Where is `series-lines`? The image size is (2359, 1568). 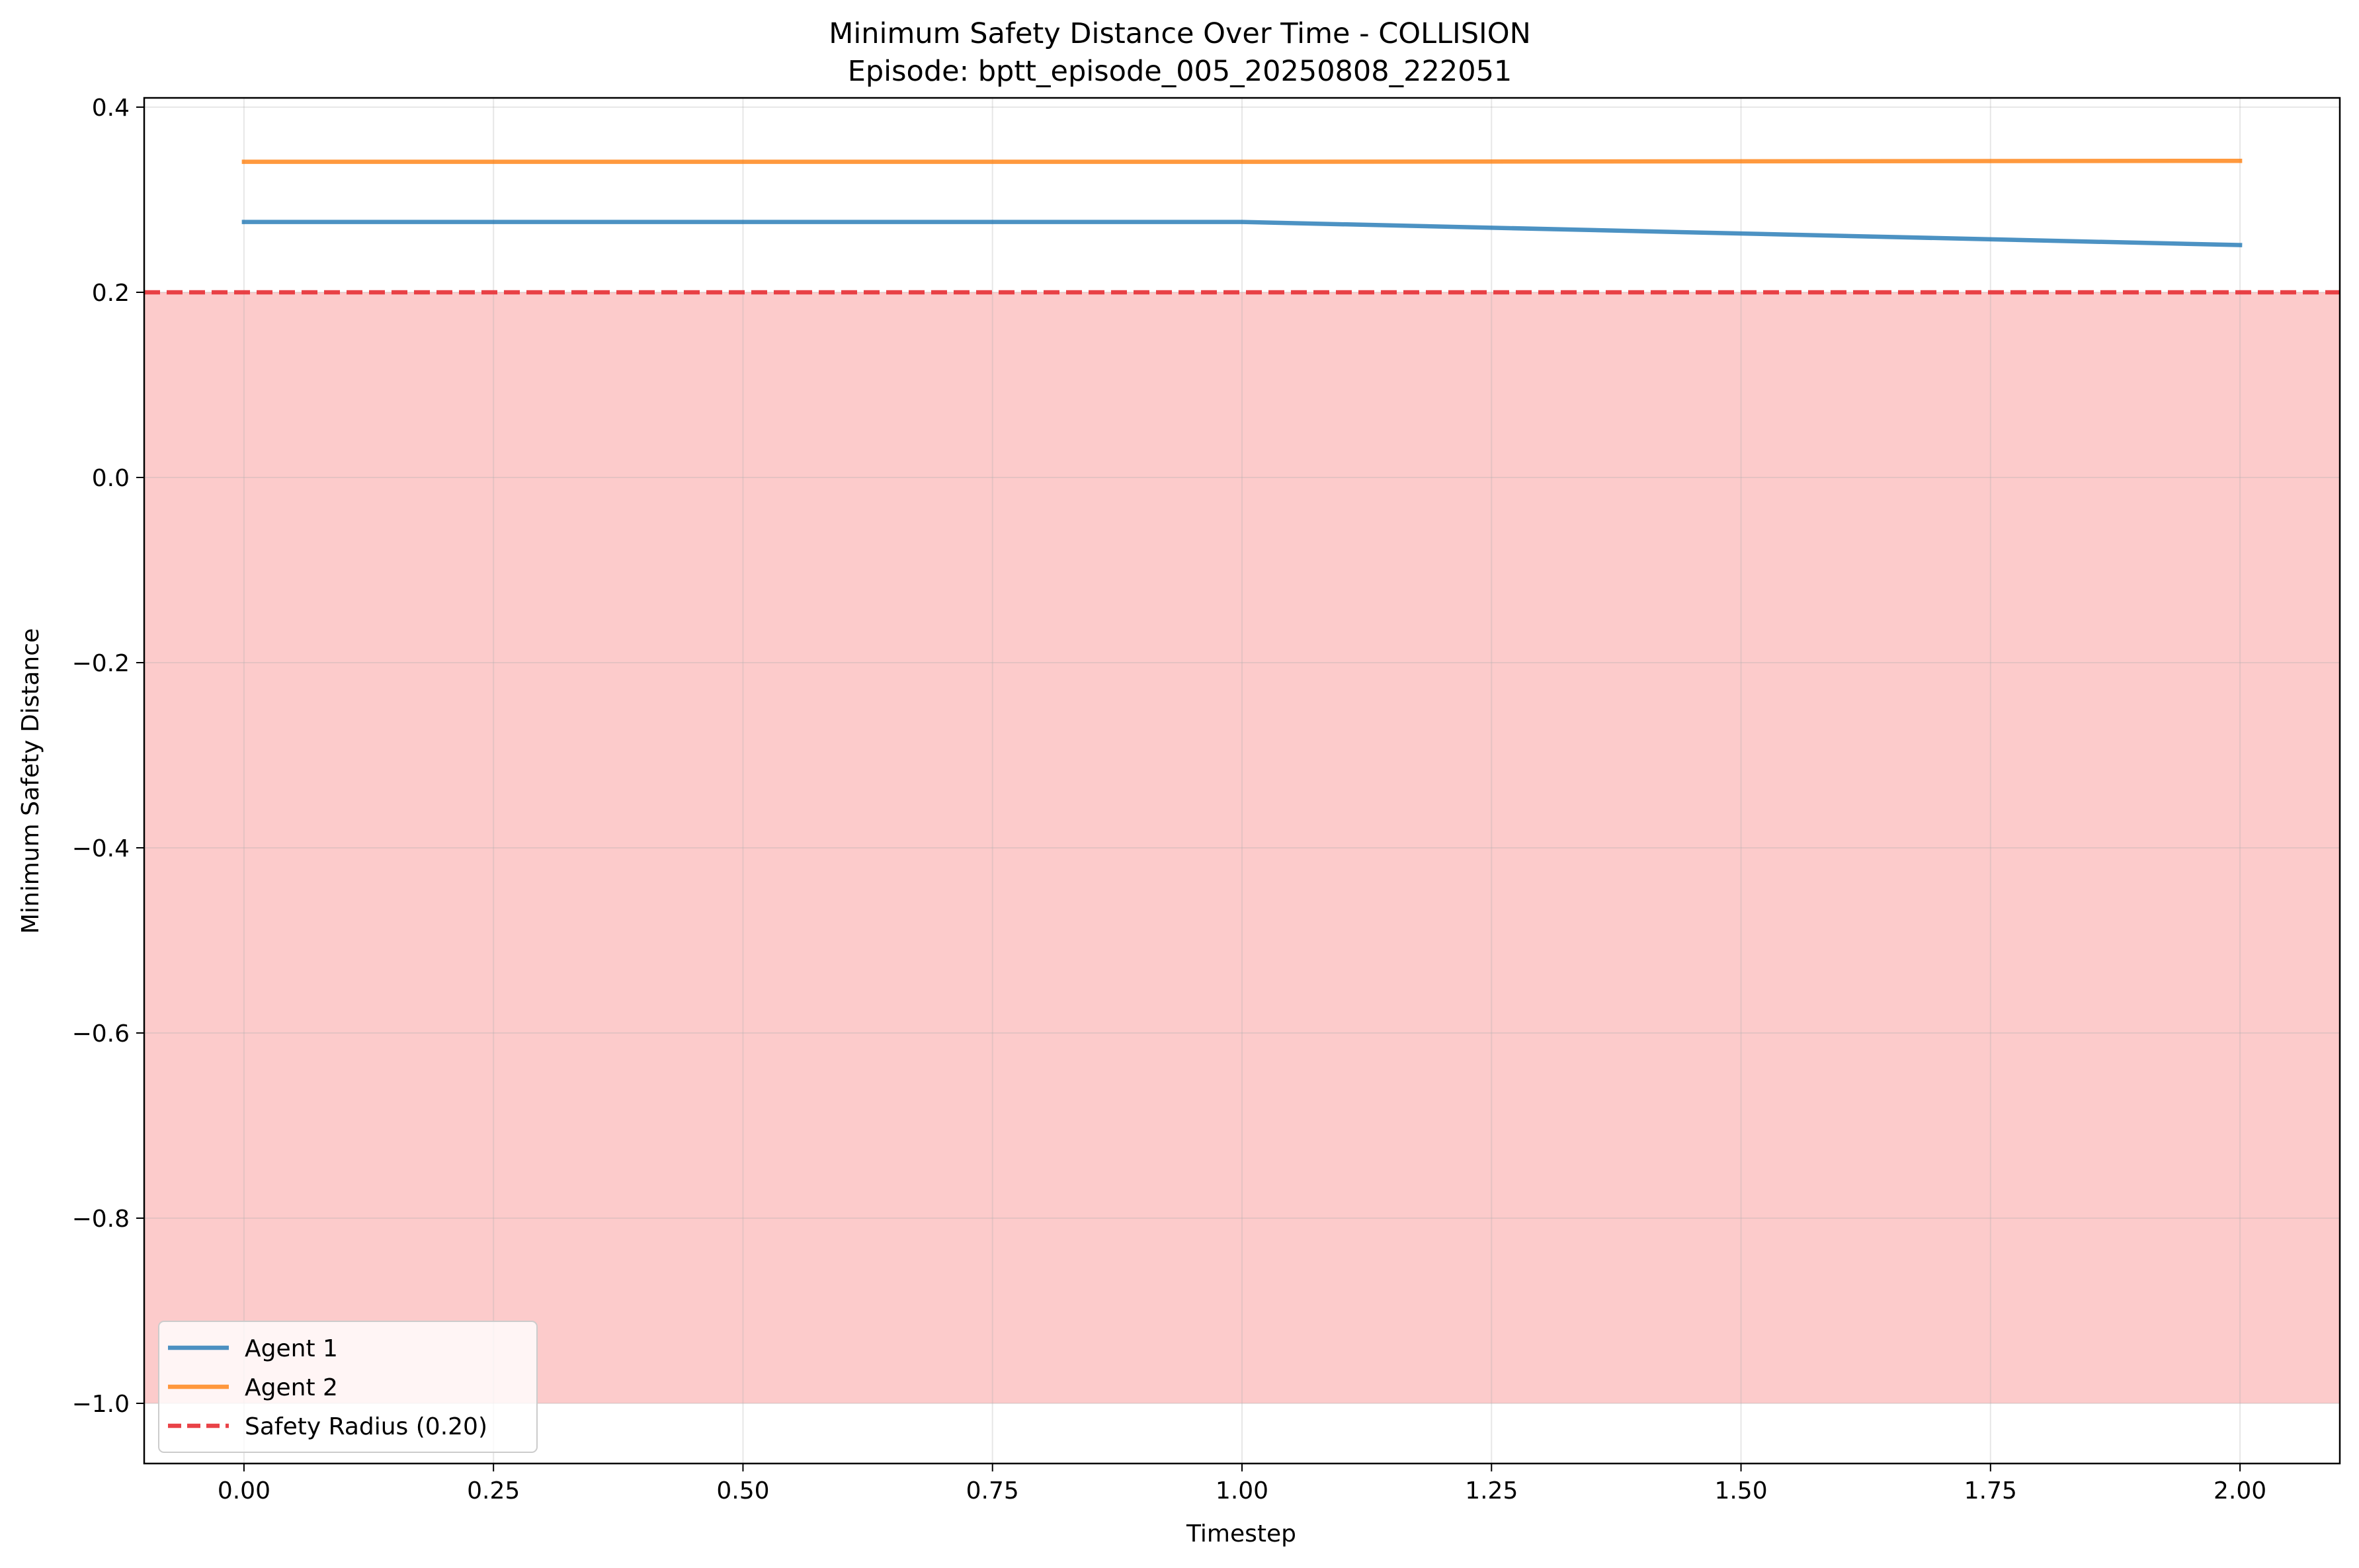 series-lines is located at coordinates (1242, 202).